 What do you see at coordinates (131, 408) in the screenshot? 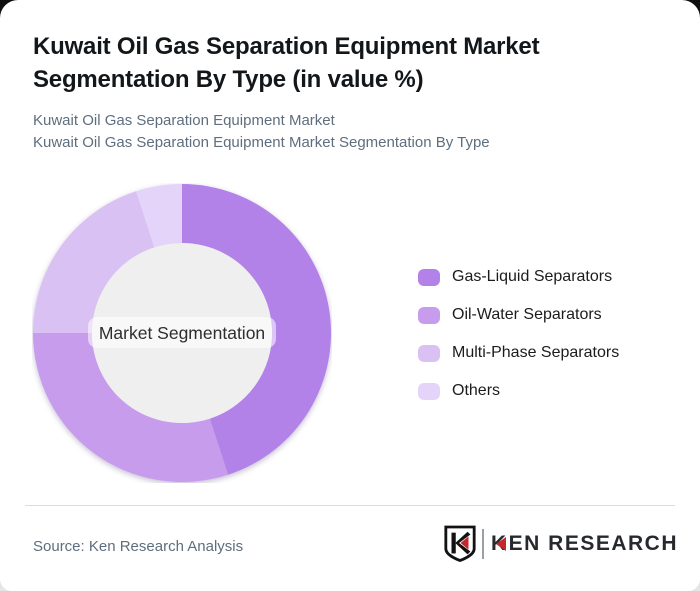
I see `pie-slice-oil-water-separators` at bounding box center [131, 408].